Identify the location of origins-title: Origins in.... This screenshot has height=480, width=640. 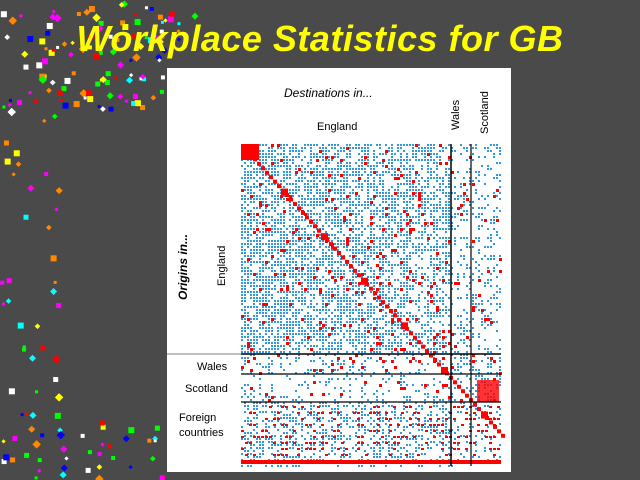
(183, 267).